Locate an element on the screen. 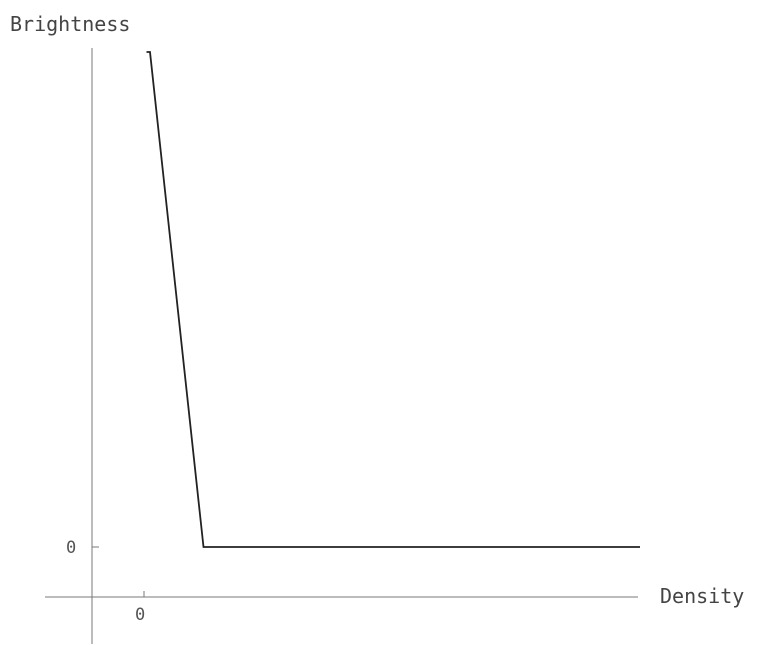 The height and width of the screenshot is (645, 776). y-axis-title: Brightness is located at coordinates (70, 24).